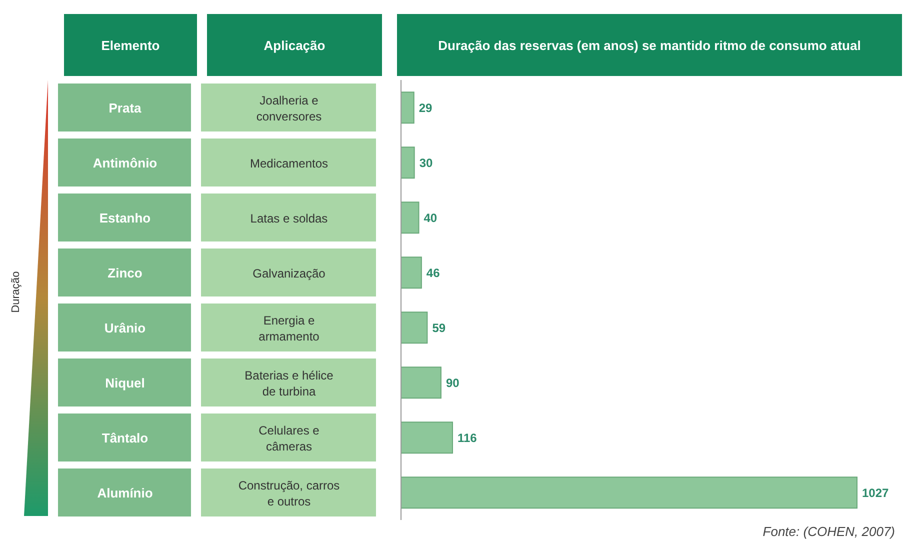  Describe the element at coordinates (649, 45) in the screenshot. I see `chart-title: Duração das reservas (em anos) se mantido ritmo de consumo atual` at that location.